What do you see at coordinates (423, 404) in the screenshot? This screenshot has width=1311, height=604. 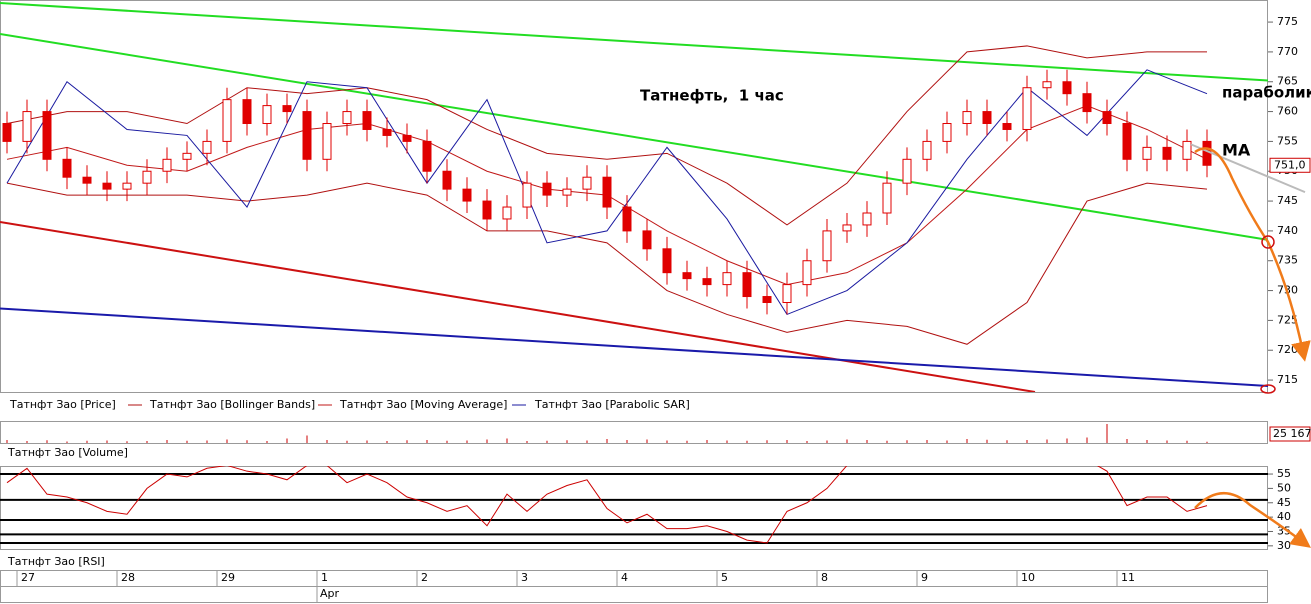 I see `legend-label: Татнфт Зао [Moving Average]` at bounding box center [423, 404].